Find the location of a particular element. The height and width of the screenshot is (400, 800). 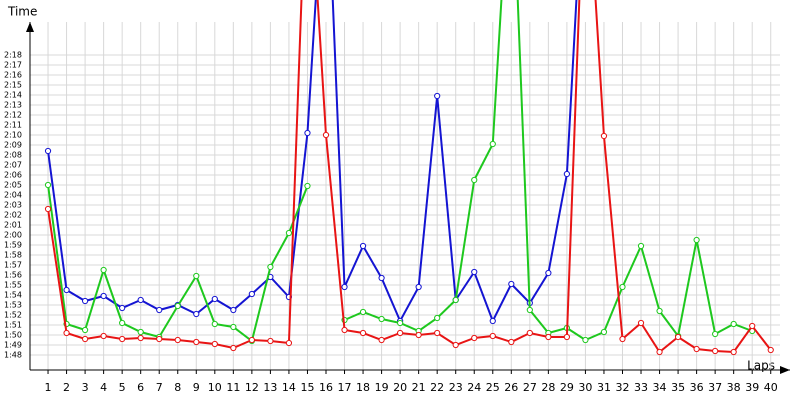

y-tick-label: 2:12 is located at coordinates (13, 115).